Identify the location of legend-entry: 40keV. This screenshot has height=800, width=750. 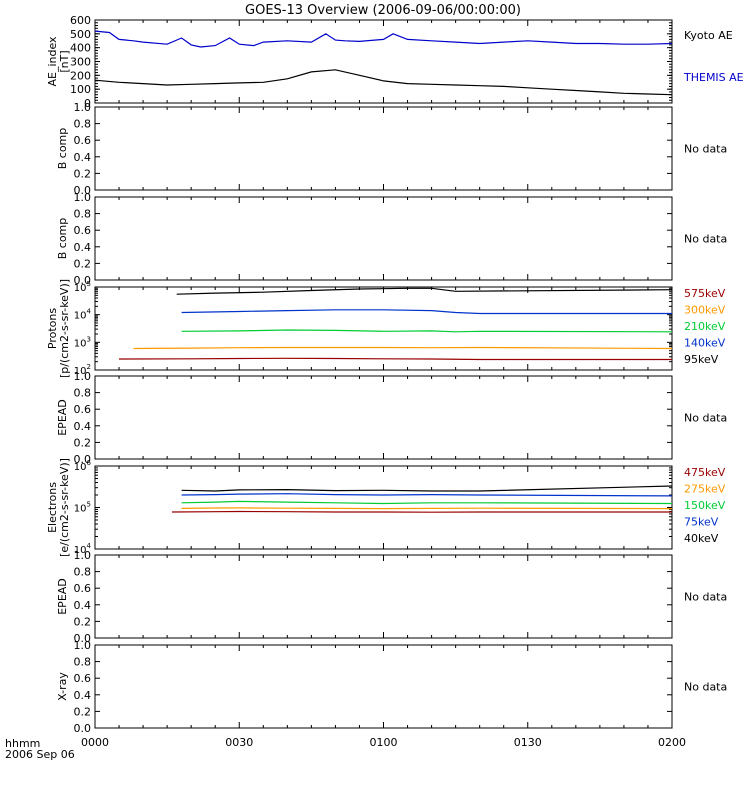
(701, 538).